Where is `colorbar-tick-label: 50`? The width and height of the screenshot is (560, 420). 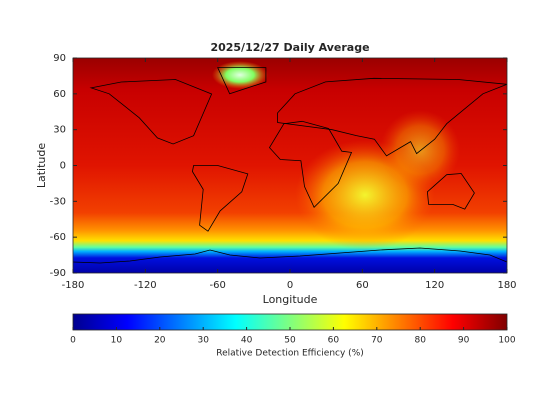 colorbar-tick-label: 50 is located at coordinates (290, 341).